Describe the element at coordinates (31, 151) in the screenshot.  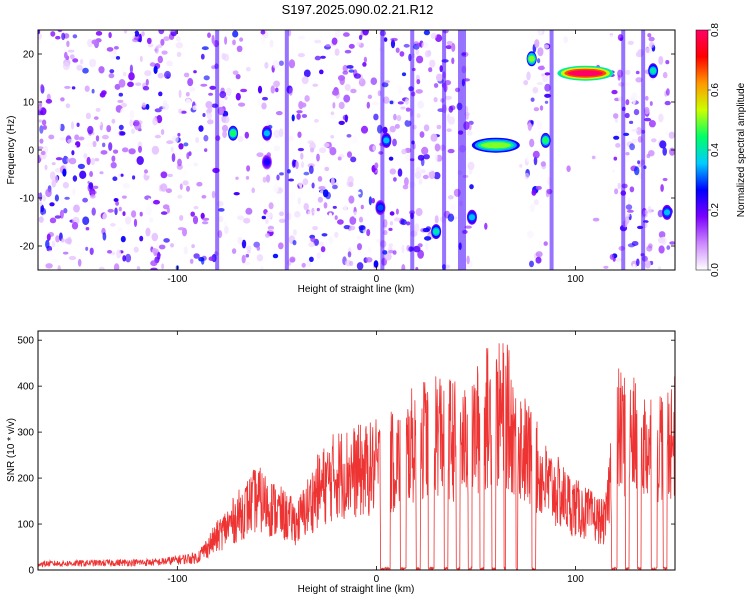
I see `y-tick-label: 0` at that location.